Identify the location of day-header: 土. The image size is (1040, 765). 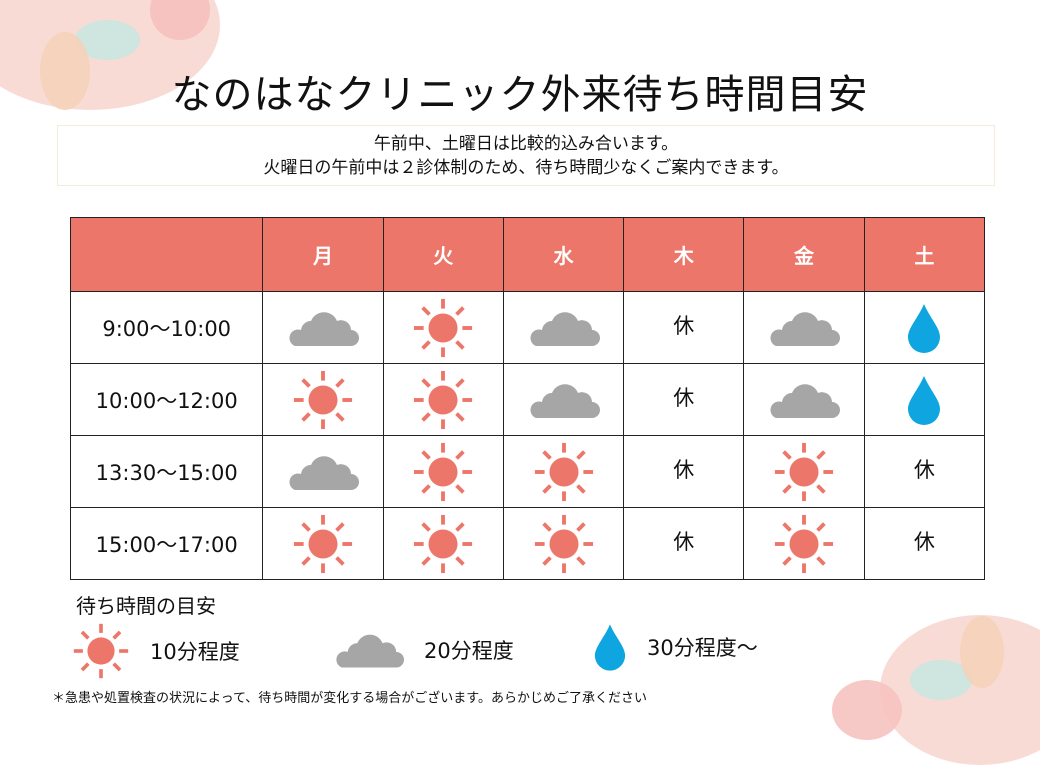
(924, 254).